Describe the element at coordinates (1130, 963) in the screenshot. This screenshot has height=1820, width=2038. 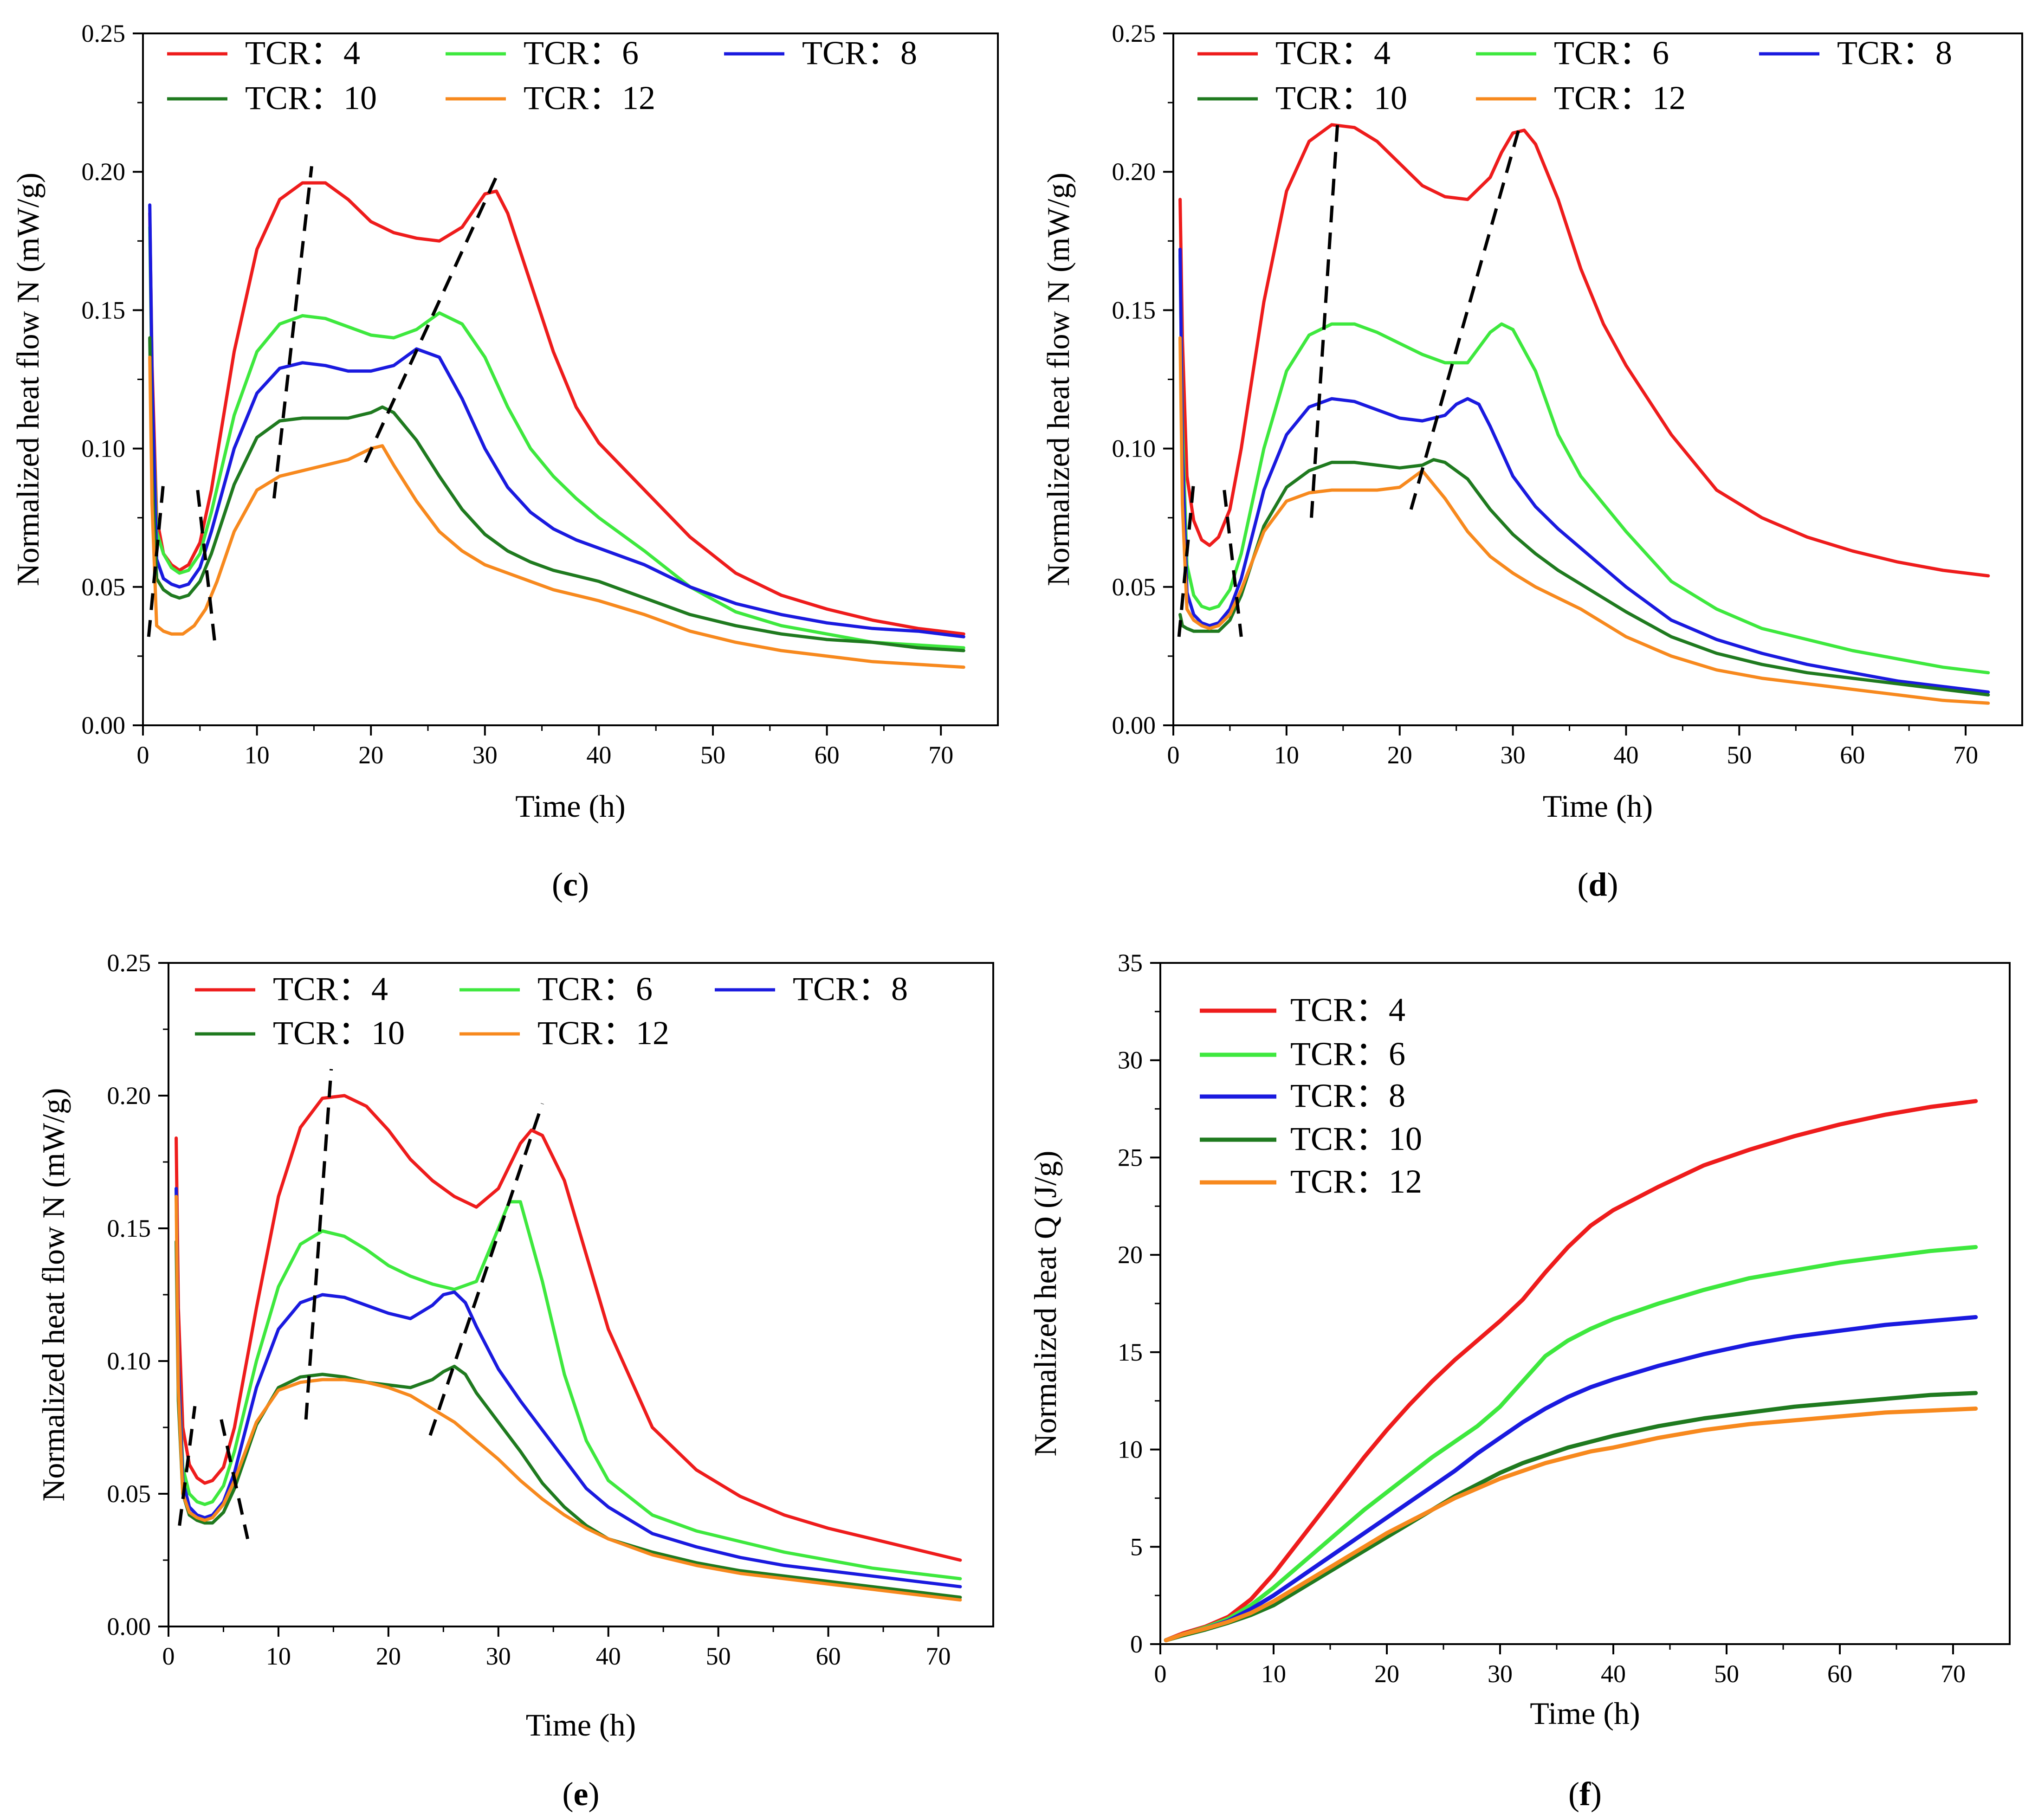
I see `y-tick-label: 35` at that location.